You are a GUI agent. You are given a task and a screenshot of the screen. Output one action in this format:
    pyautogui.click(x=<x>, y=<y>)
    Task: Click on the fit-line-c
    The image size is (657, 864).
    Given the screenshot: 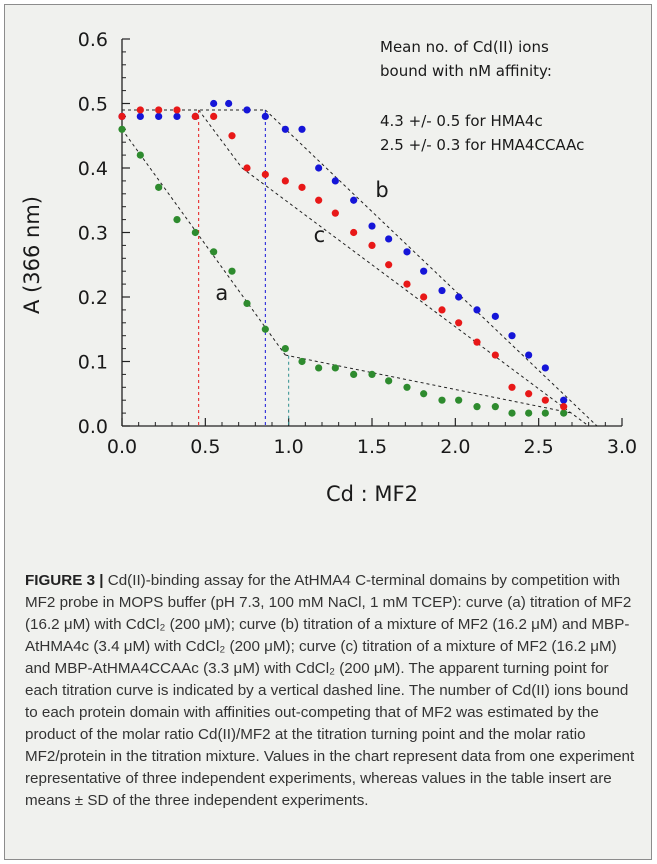 What is the action you would take?
    pyautogui.click(x=220, y=139)
    